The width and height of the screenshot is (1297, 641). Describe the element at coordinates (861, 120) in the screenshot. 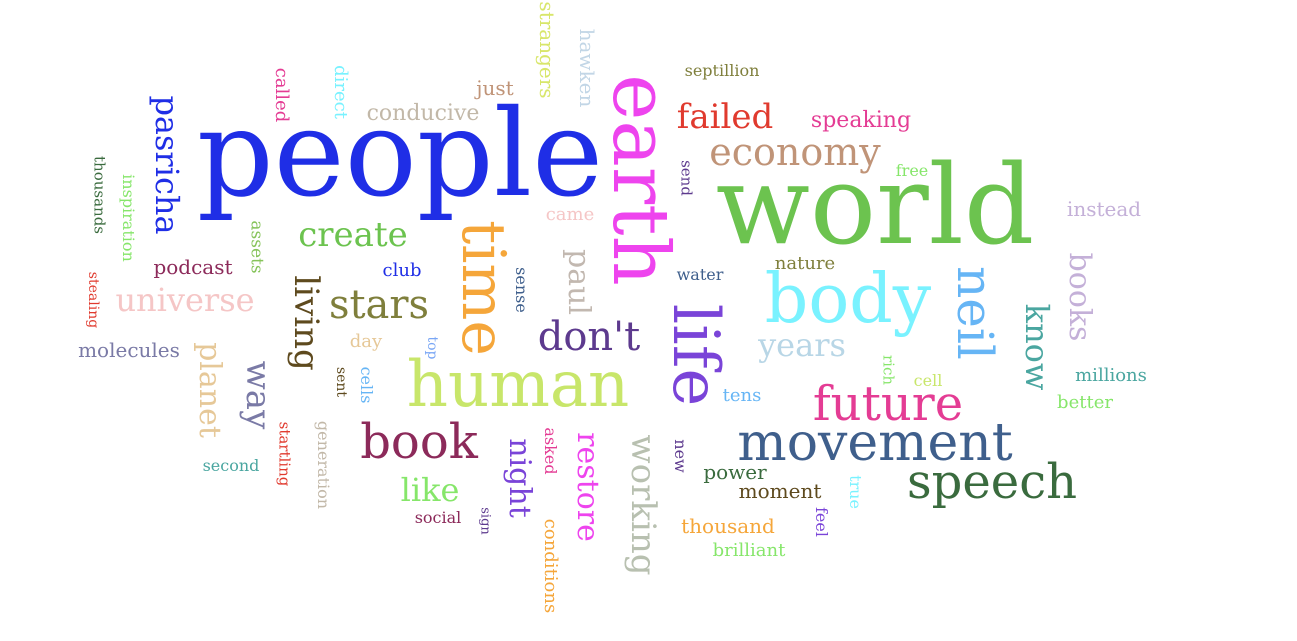

I see `word-speaking: speaking` at that location.